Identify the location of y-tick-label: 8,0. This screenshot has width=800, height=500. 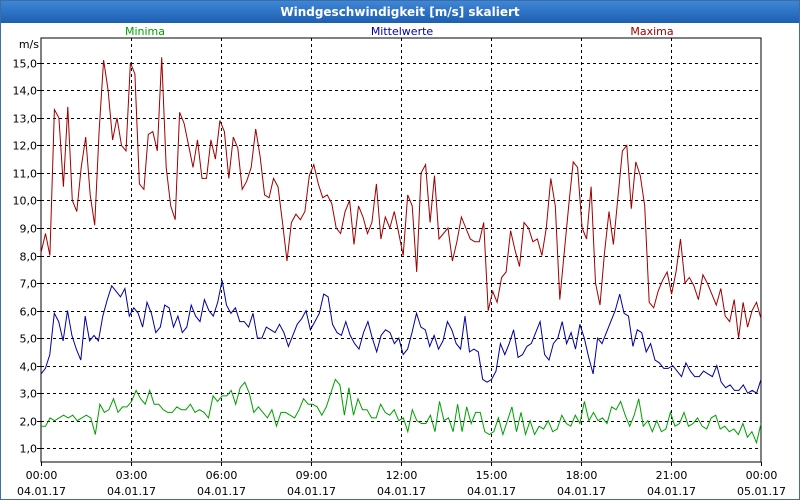
(29, 257).